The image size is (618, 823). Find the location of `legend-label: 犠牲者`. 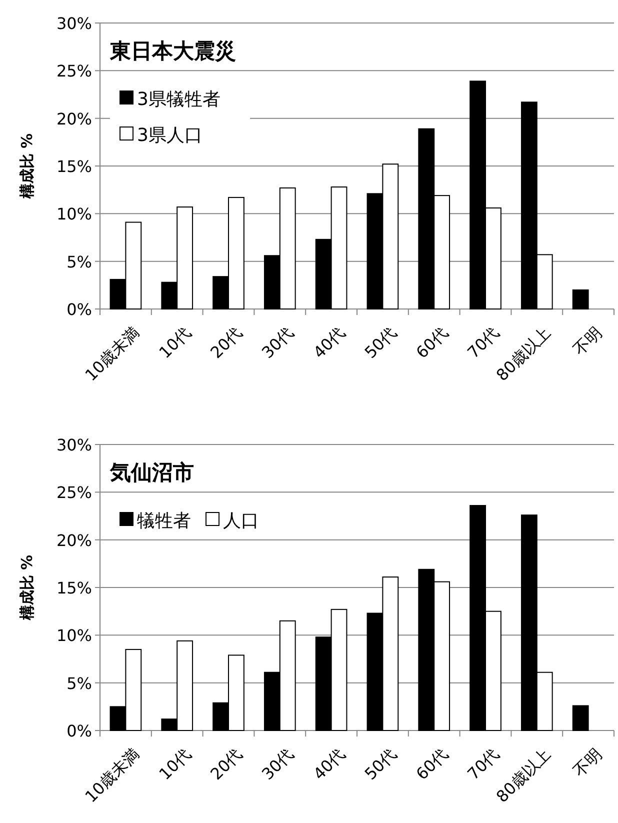

legend-label: 犠牲者 is located at coordinates (164, 521).